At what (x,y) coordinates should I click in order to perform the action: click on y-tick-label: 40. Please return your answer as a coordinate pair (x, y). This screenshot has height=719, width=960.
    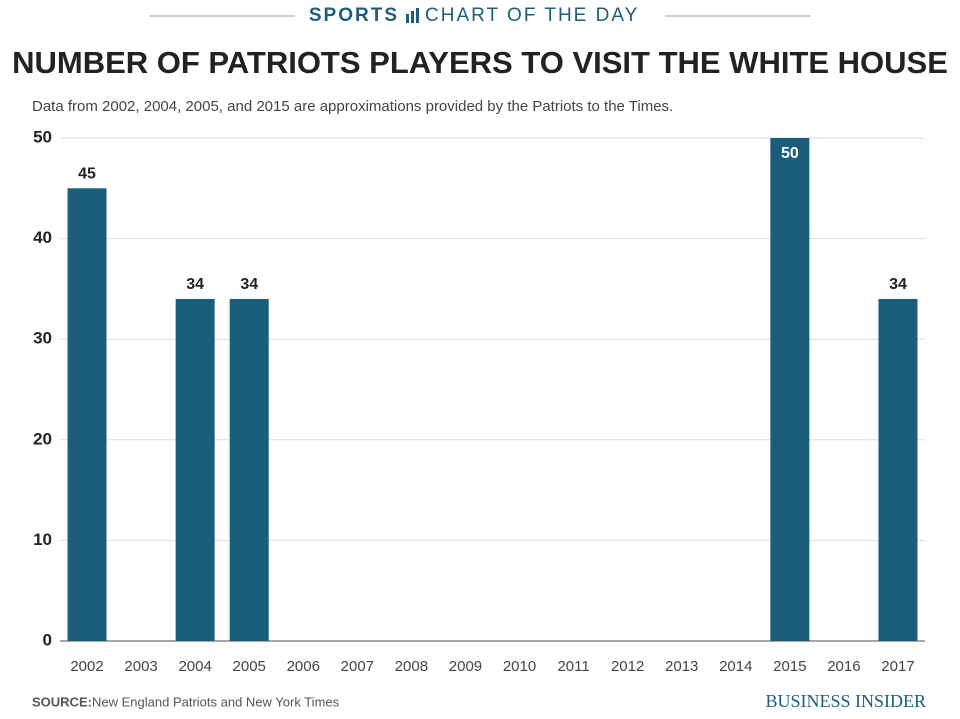
    Looking at the image, I should click on (42, 237).